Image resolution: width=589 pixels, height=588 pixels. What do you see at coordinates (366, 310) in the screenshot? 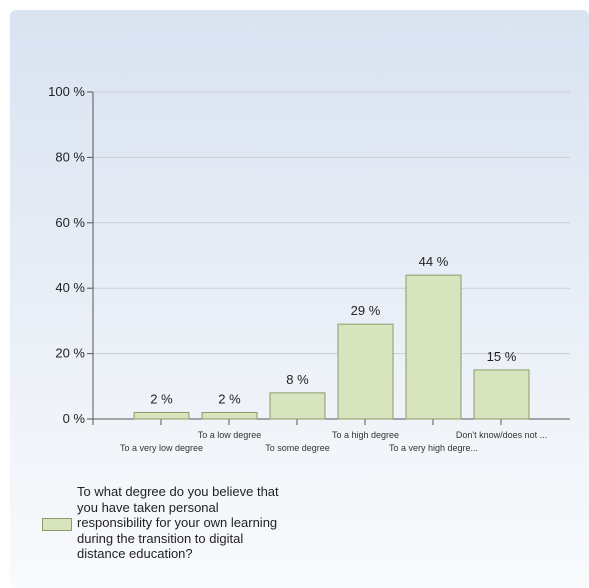
I see `data-label: 29 %` at bounding box center [366, 310].